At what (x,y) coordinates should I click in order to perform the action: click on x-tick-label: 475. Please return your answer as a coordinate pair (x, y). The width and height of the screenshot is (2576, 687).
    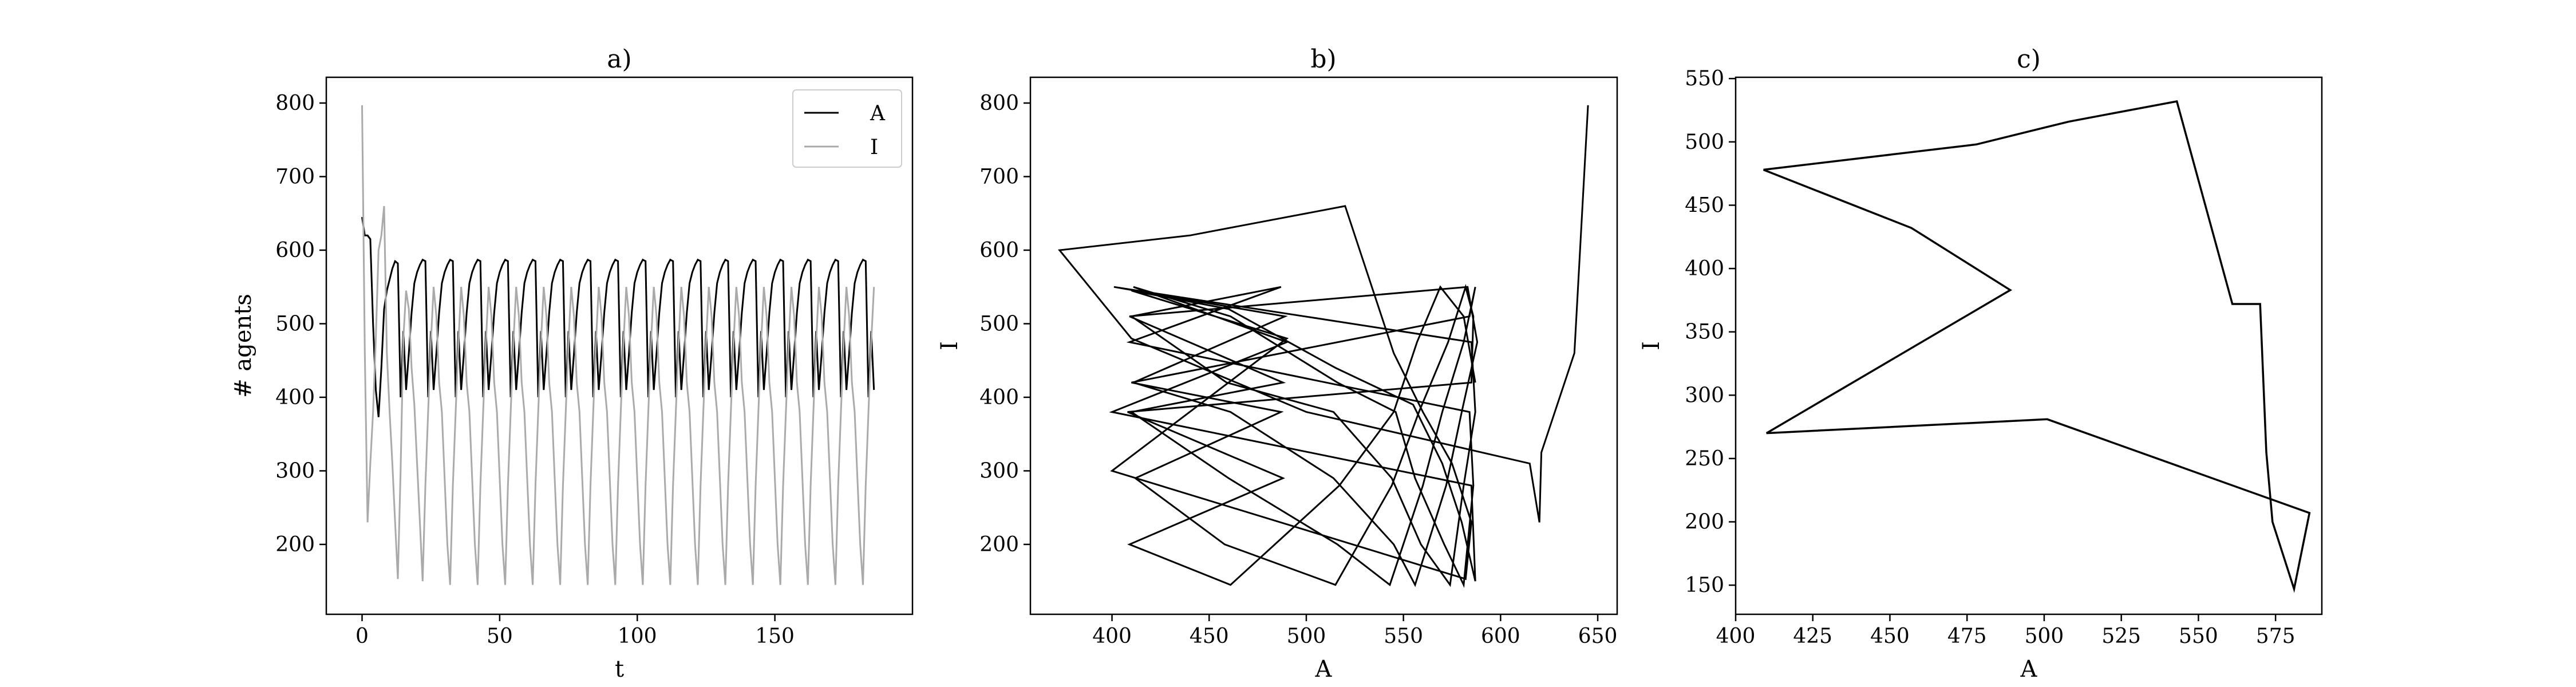
    Looking at the image, I should click on (1967, 637).